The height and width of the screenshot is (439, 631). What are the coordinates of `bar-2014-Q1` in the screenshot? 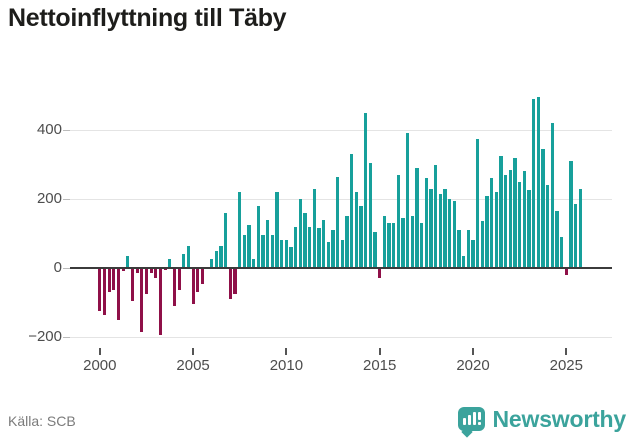 It's located at (361, 236).